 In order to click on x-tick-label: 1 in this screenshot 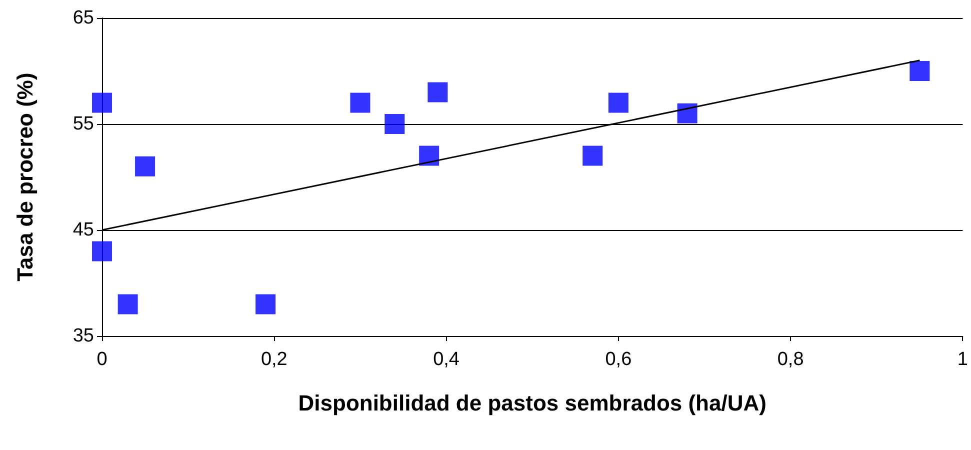, I will do `click(962, 359)`.